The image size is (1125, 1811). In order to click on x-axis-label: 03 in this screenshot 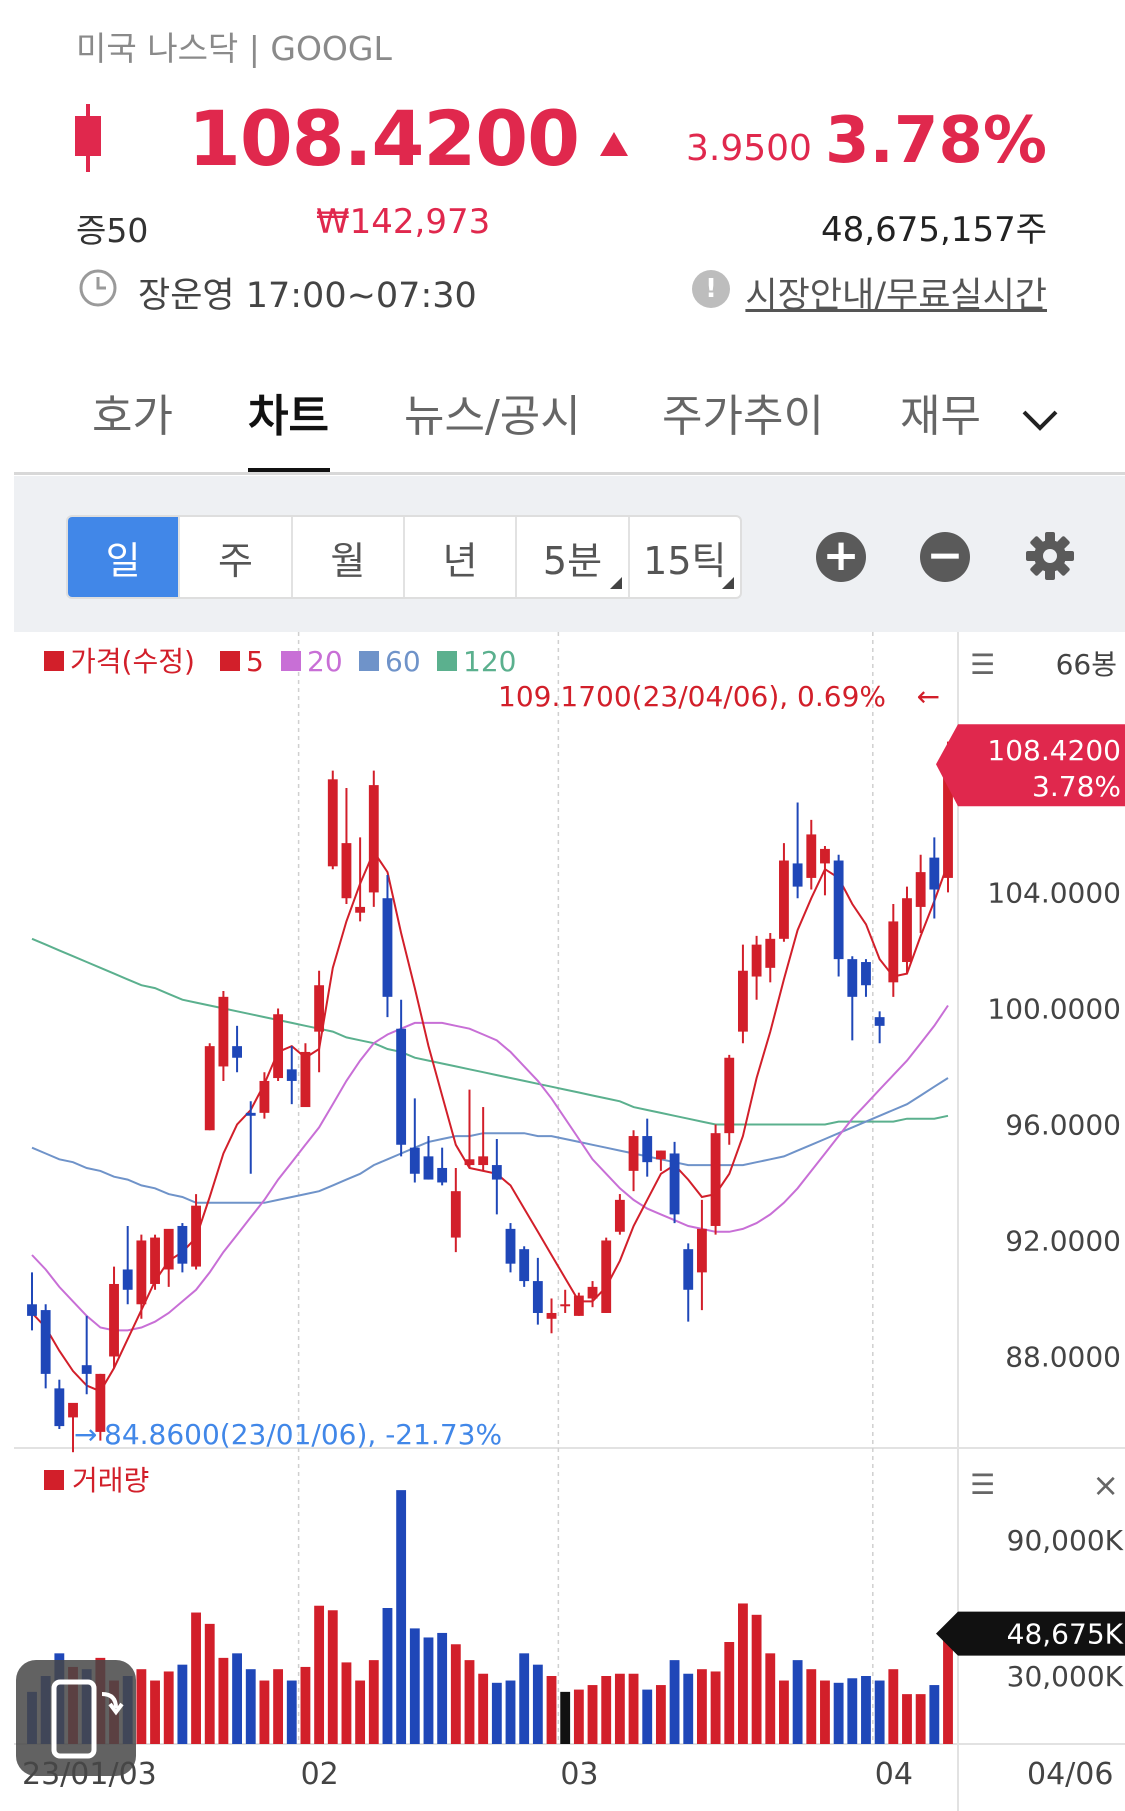, I will do `click(579, 1774)`.